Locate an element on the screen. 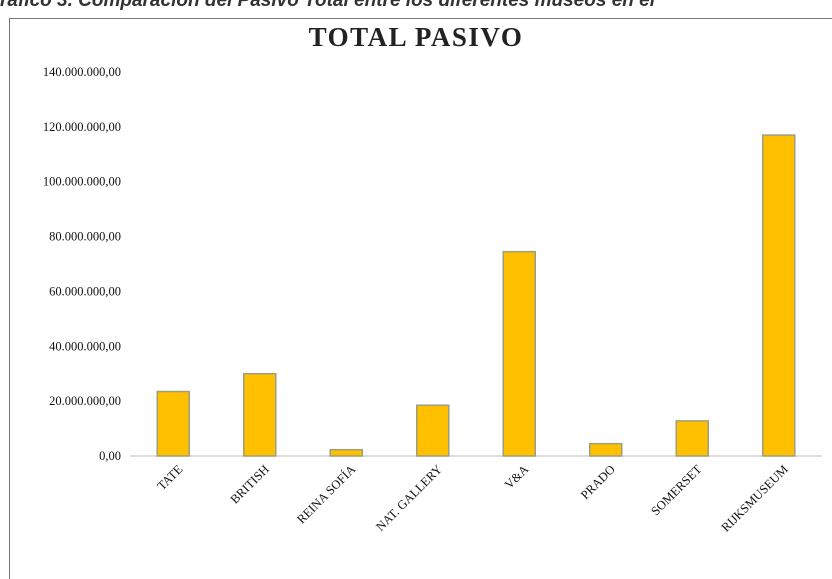  y-tick-label: 20.000.000,00 is located at coordinates (85, 401).